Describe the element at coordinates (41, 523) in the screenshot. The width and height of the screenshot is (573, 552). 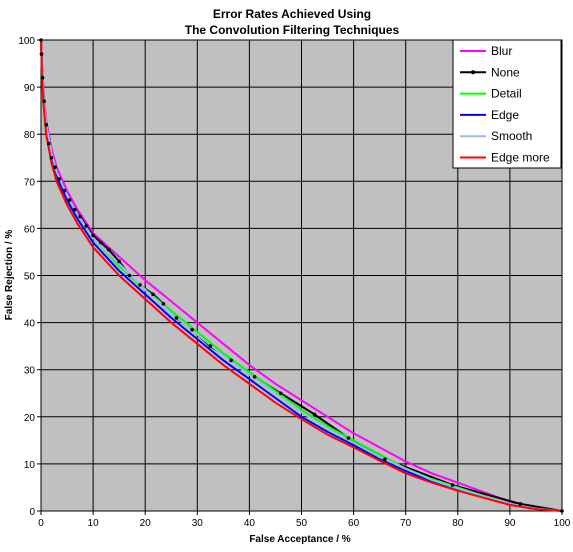
I see `x-tick-label: 0` at that location.